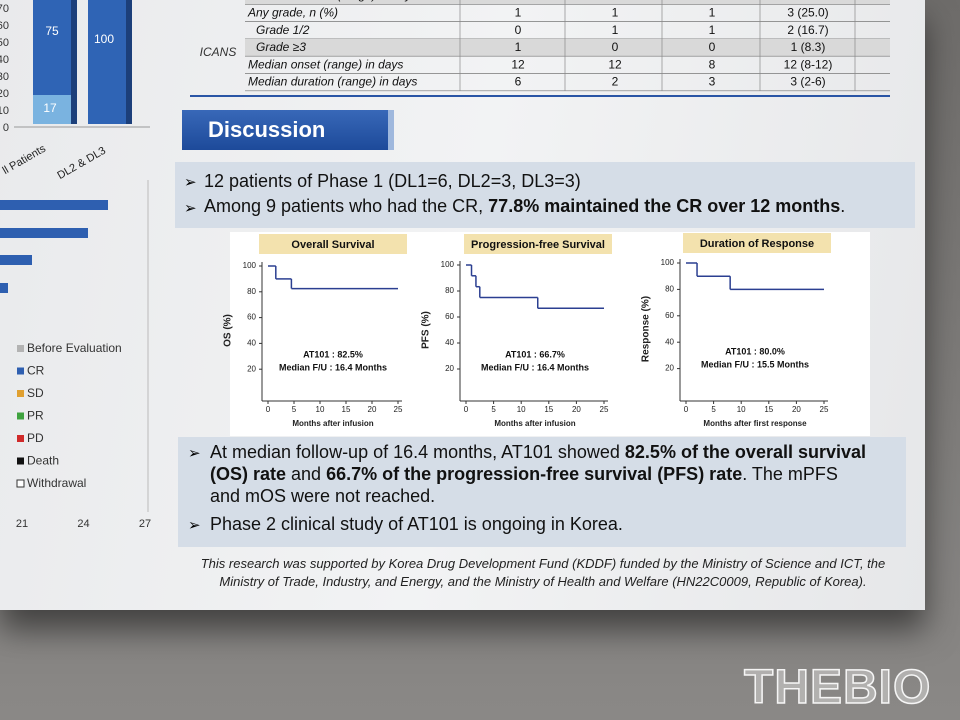 This screenshot has height=720, width=960. I want to click on x-tick-label: DL2 & DL3, so click(81, 163).